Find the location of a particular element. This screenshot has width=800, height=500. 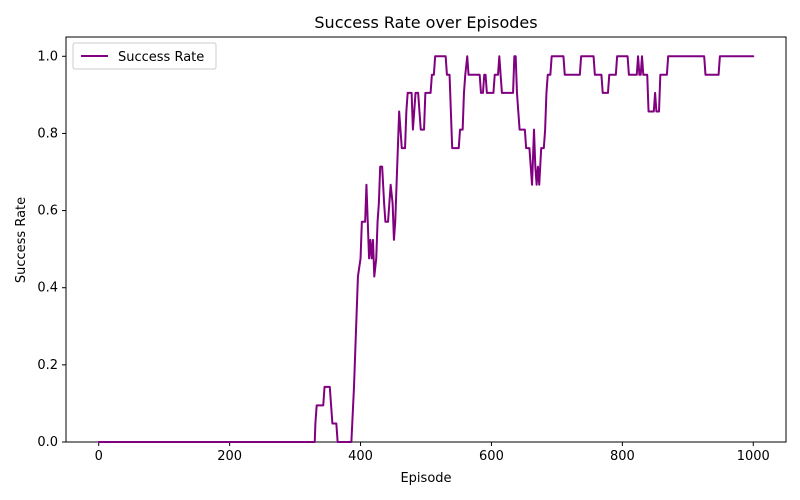

x-tick-label: 400 is located at coordinates (360, 456).